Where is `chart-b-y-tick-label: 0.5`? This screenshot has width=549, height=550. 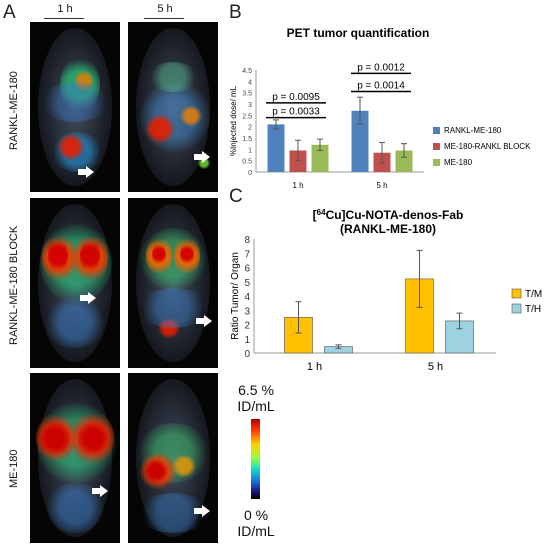
chart-b-y-tick-label: 0.5 is located at coordinates (247, 162).